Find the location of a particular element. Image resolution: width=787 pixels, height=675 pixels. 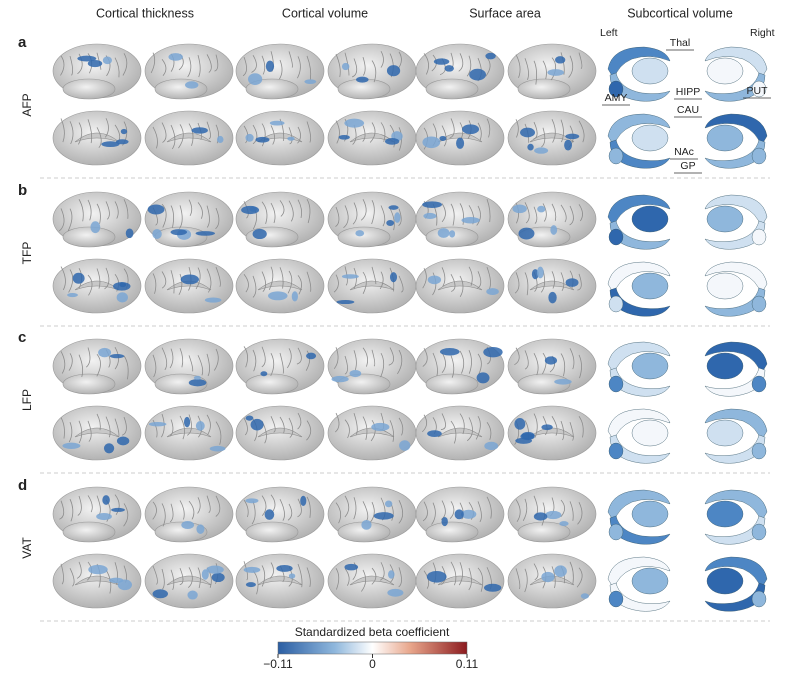

side-label: Right is located at coordinates (762, 33).